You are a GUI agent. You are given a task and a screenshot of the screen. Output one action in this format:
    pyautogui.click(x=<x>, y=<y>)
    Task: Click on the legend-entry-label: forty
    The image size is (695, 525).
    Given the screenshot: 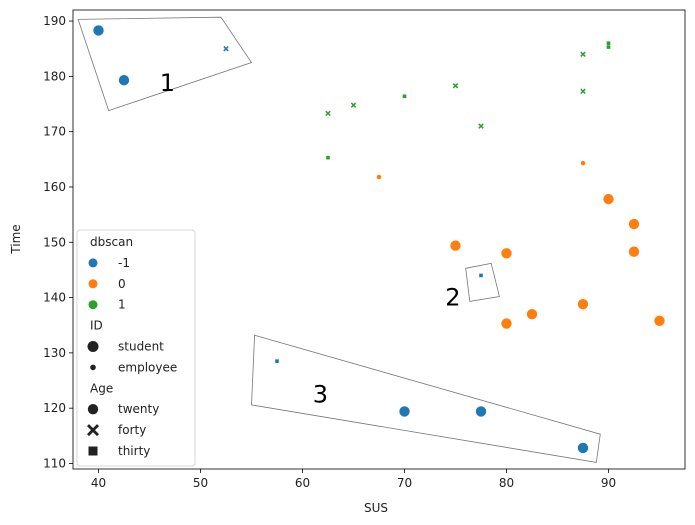 What is the action you would take?
    pyautogui.click(x=132, y=430)
    